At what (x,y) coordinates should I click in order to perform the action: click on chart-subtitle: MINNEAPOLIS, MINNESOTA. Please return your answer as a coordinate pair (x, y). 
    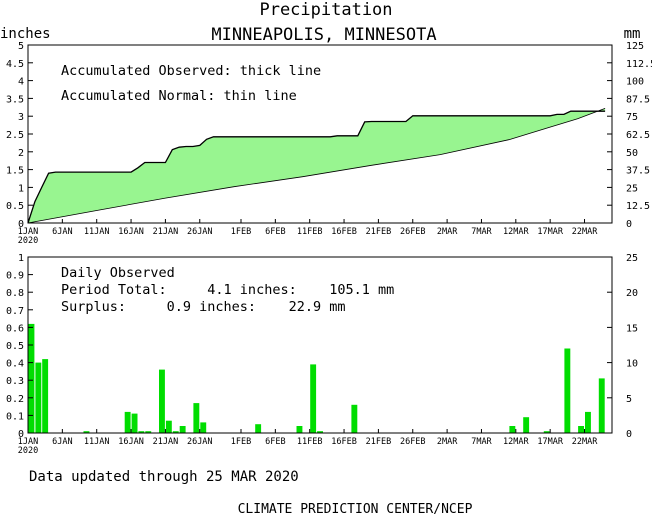
    Looking at the image, I should click on (323, 35).